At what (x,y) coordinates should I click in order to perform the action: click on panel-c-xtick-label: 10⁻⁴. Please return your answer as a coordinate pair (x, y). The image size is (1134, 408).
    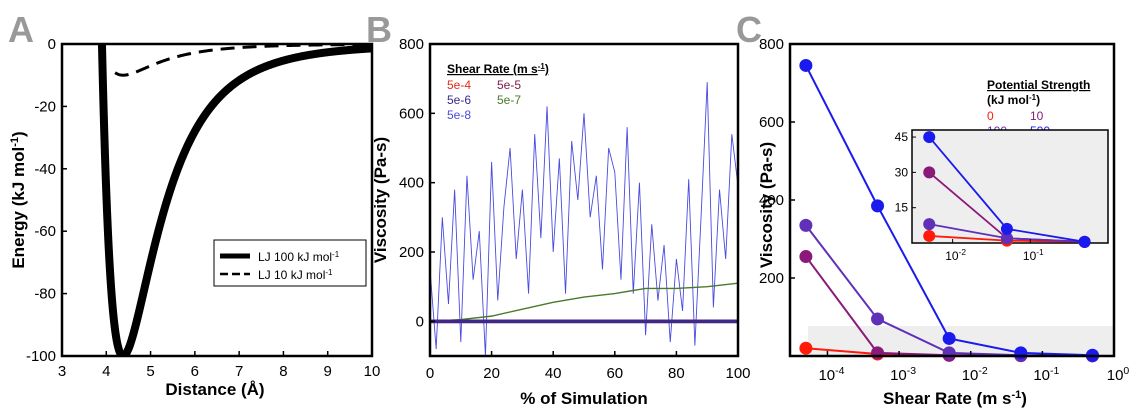
    Looking at the image, I should click on (831, 374).